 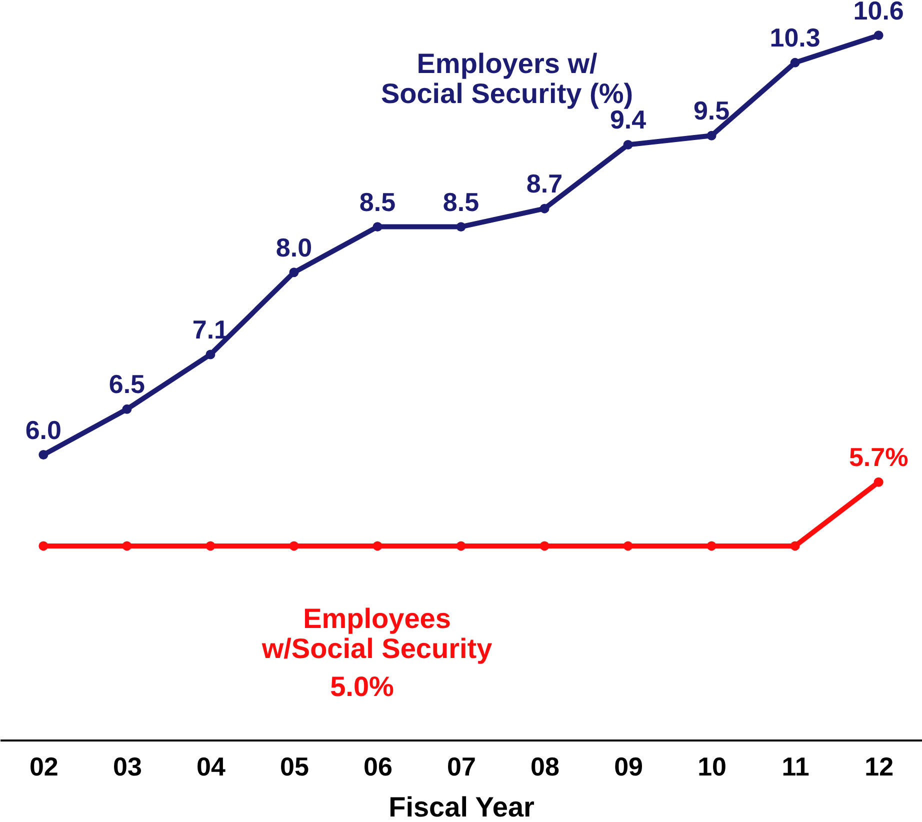 What do you see at coordinates (376, 633) in the screenshot?
I see `text: Employees w/Social Security` at bounding box center [376, 633].